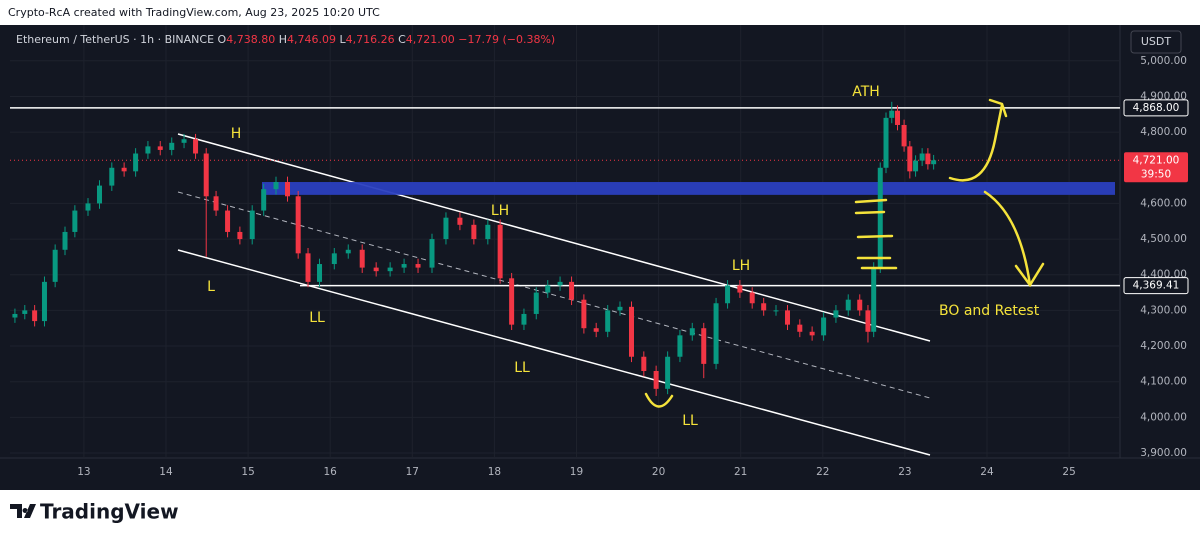  I want to click on arrow-up, so click(976, 142).